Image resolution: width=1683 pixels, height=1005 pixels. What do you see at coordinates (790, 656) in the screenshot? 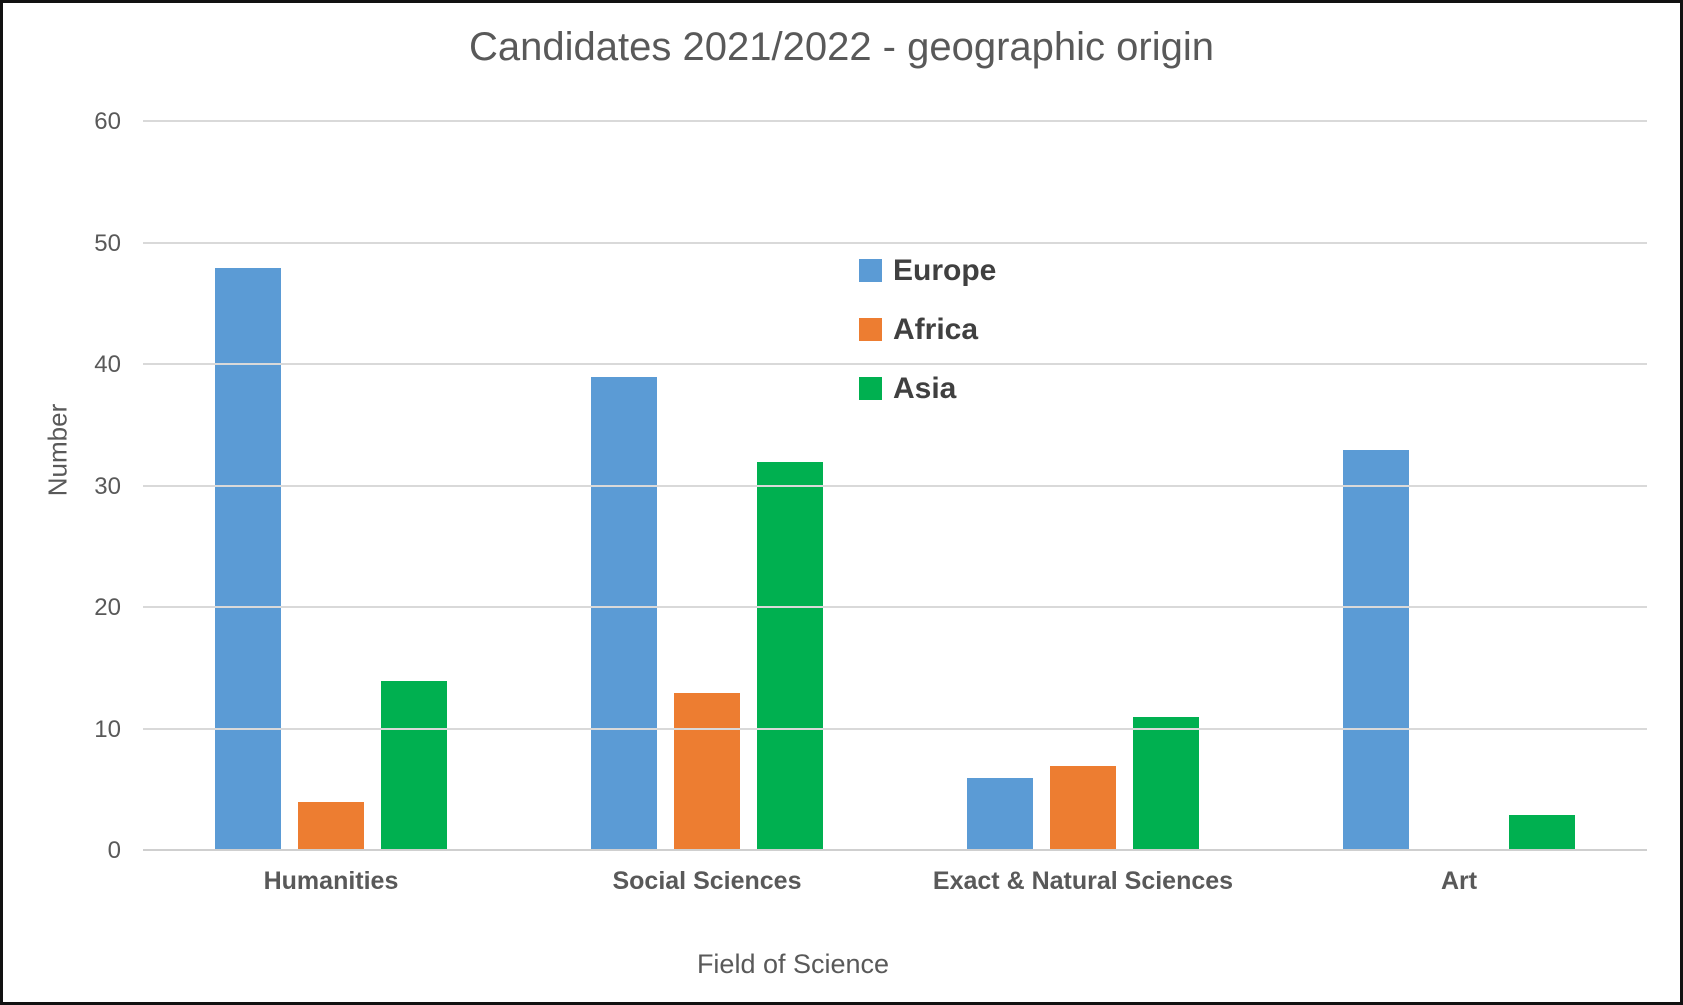
I see `bar-asia-social-sciences` at bounding box center [790, 656].